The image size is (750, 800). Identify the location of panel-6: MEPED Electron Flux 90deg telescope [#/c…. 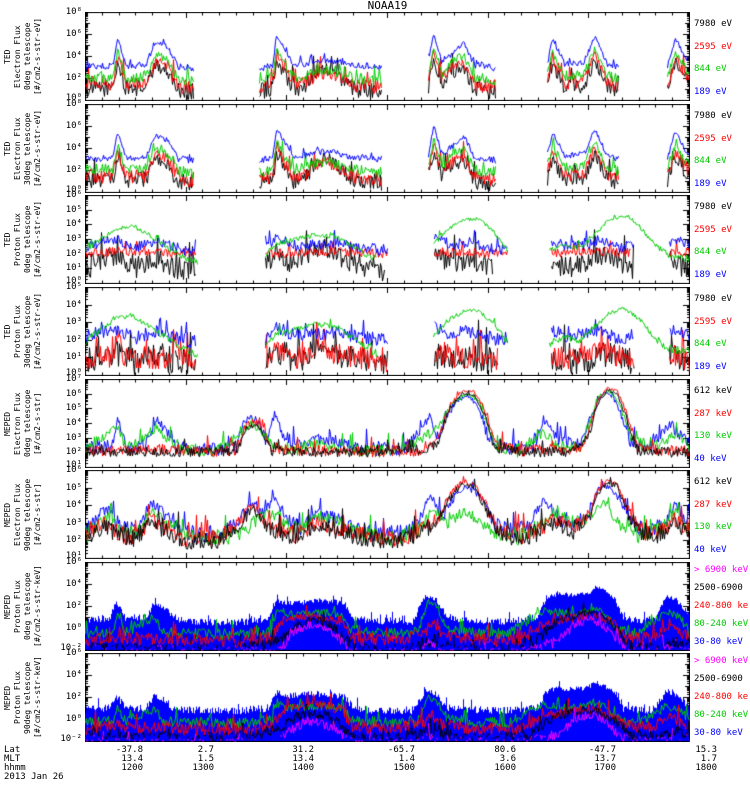
(375, 513).